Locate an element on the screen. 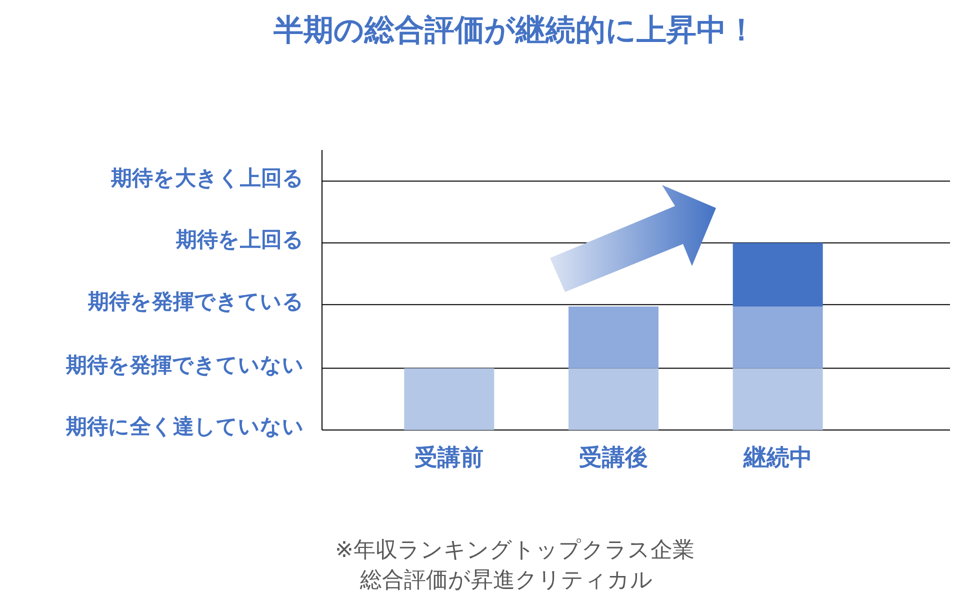 Image resolution: width=967 pixels, height=600 pixels. ref-line-label: 期待を発揮できている is located at coordinates (195, 301).